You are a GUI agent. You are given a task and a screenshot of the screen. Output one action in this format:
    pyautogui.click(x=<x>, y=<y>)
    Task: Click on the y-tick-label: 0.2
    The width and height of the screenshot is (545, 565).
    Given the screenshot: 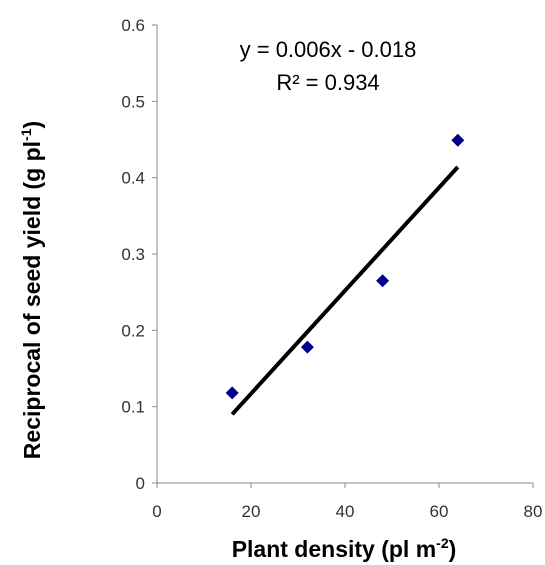 What is the action you would take?
    pyautogui.click(x=133, y=330)
    